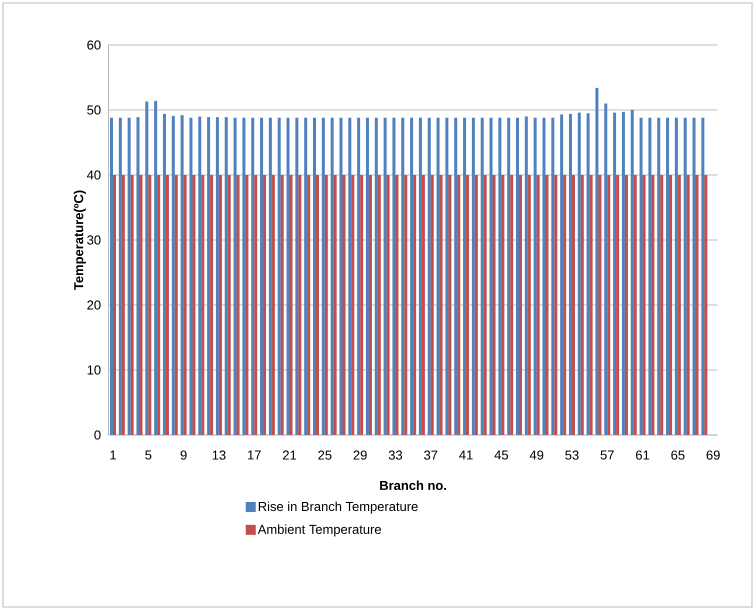 Image resolution: width=755 pixels, height=610 pixels. What do you see at coordinates (678, 455) in the screenshot?
I see `x-tick-label: 65` at bounding box center [678, 455].